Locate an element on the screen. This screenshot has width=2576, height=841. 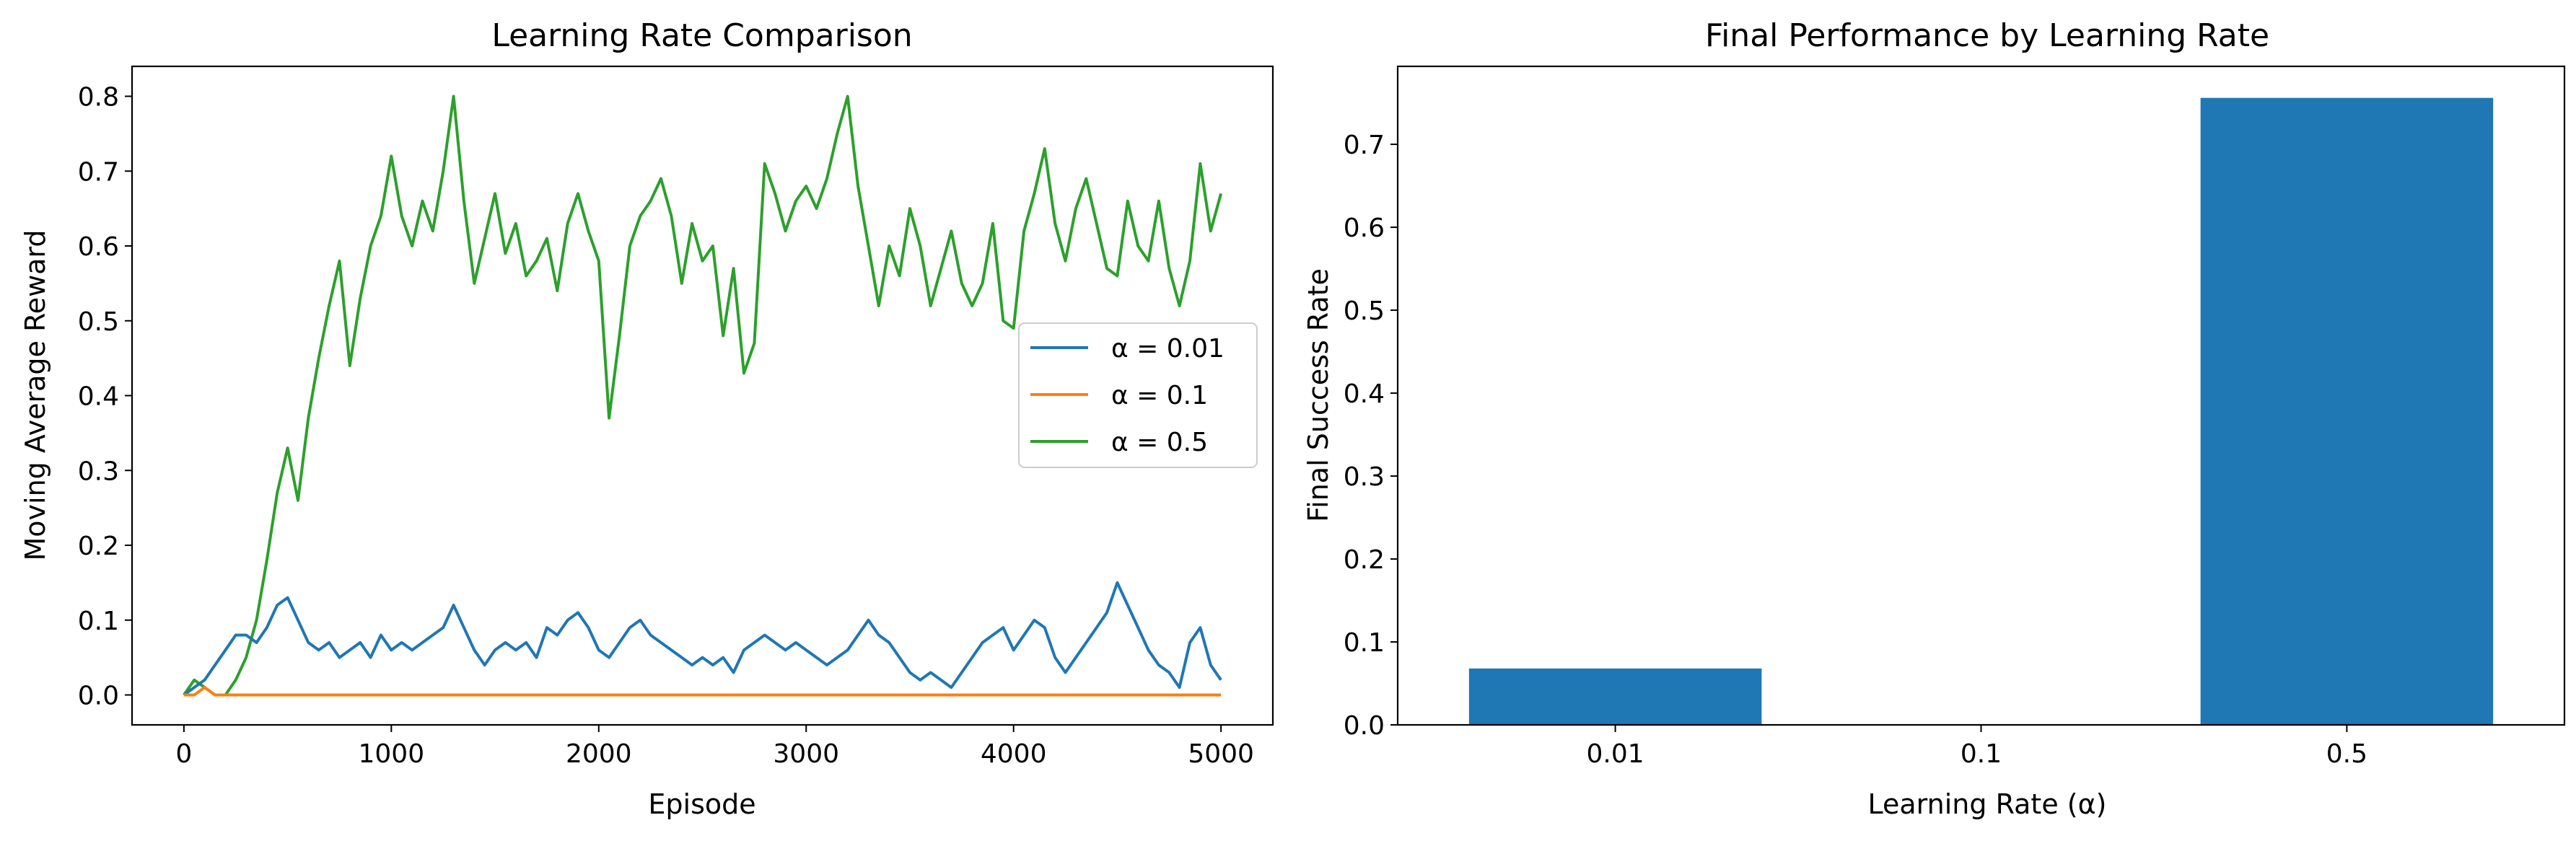
line-chart-x-tick-label: 3000 is located at coordinates (806, 754).